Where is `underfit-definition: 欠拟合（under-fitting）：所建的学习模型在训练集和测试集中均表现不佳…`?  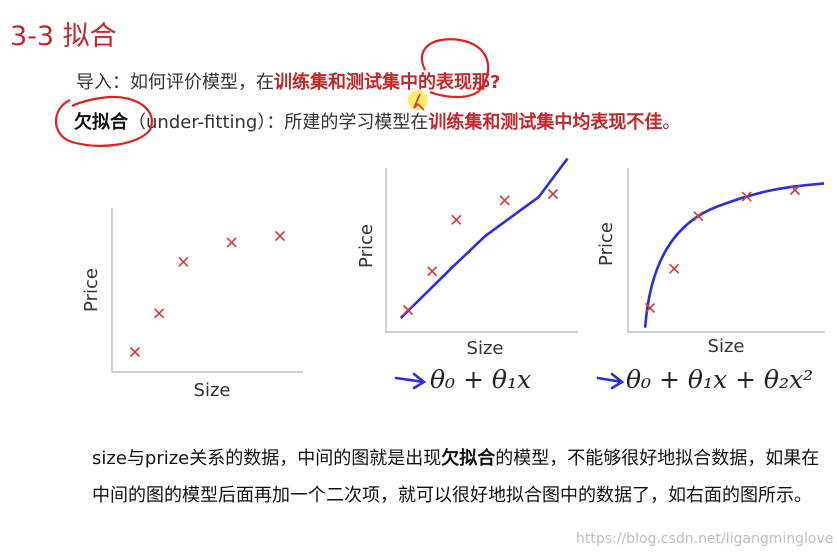 underfit-definition: 欠拟合（under-fitting）：所建的学习模型在训练集和测试集中均表现不佳… is located at coordinates (377, 121).